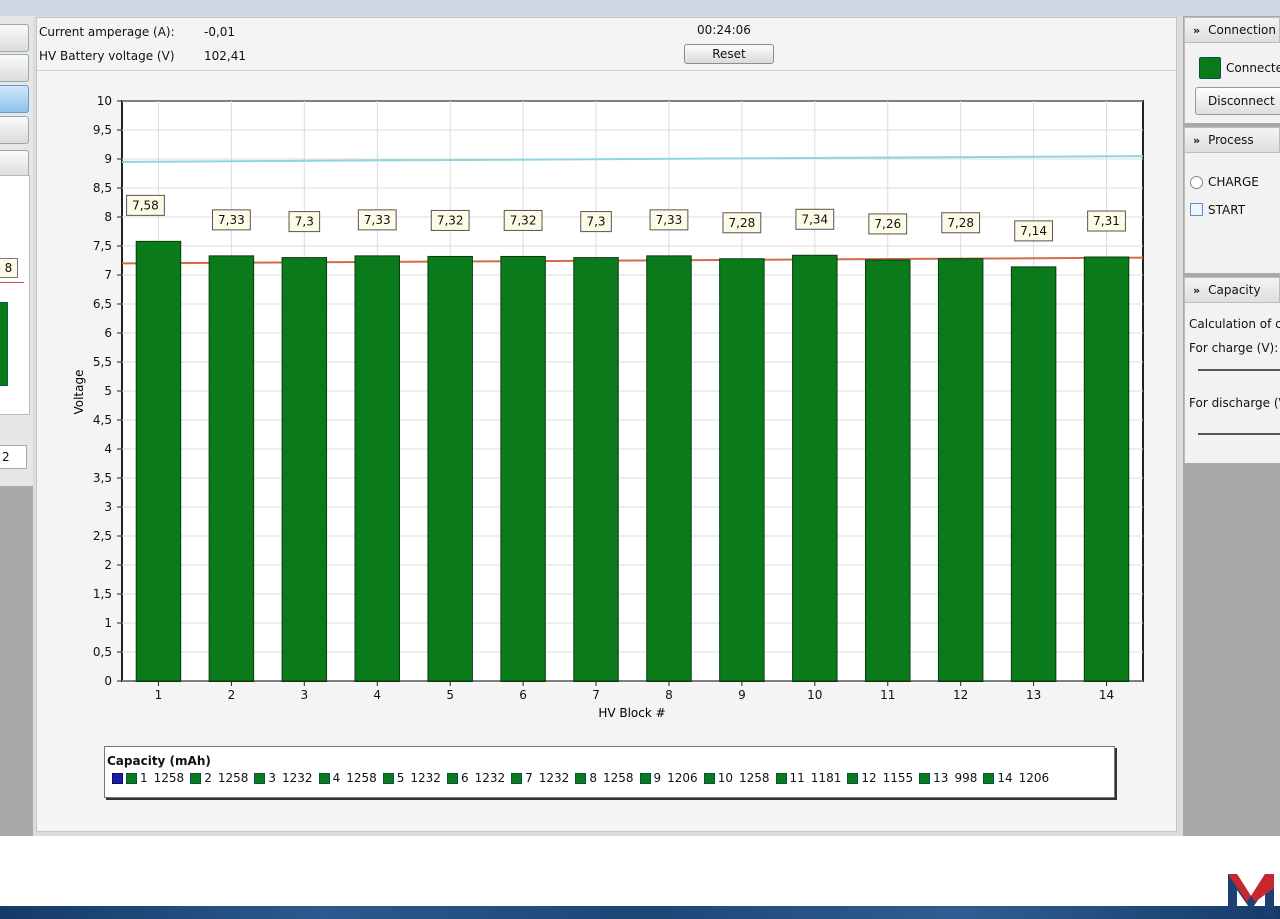 The image size is (1280, 919). I want to click on for-discharge-field, so click(1239, 434).